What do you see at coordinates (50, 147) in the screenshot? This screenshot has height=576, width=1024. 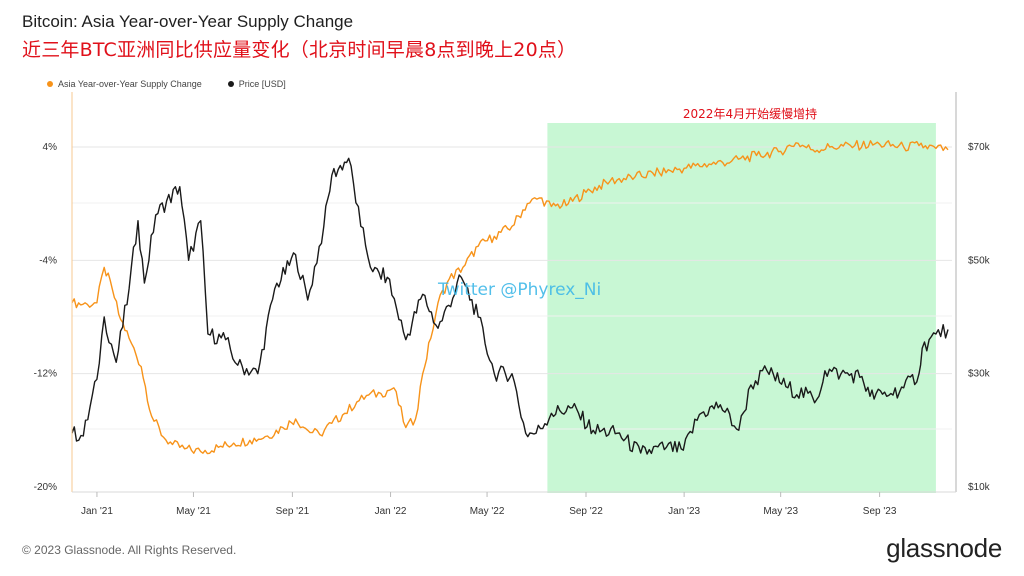 I see `y-left-tick-label: 4%` at bounding box center [50, 147].